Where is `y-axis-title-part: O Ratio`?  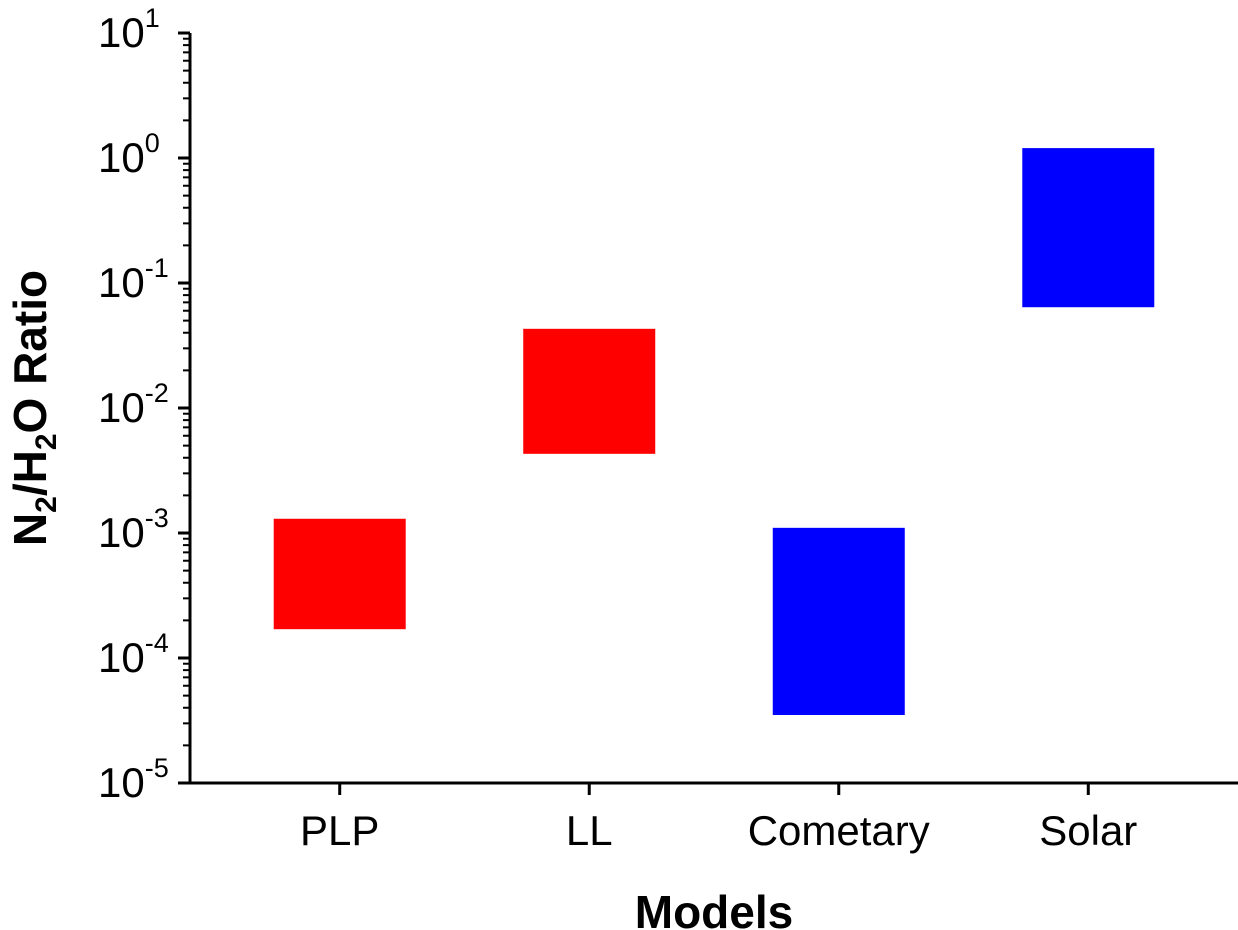 y-axis-title-part: O Ratio is located at coordinates (30, 352).